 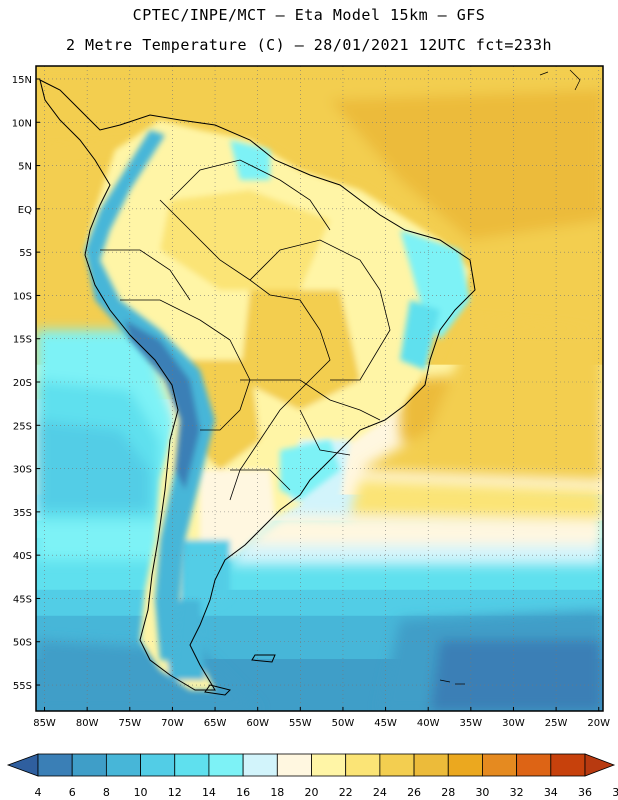 What do you see at coordinates (414, 792) in the screenshot?
I see `colorbar-label: 26` at bounding box center [414, 792].